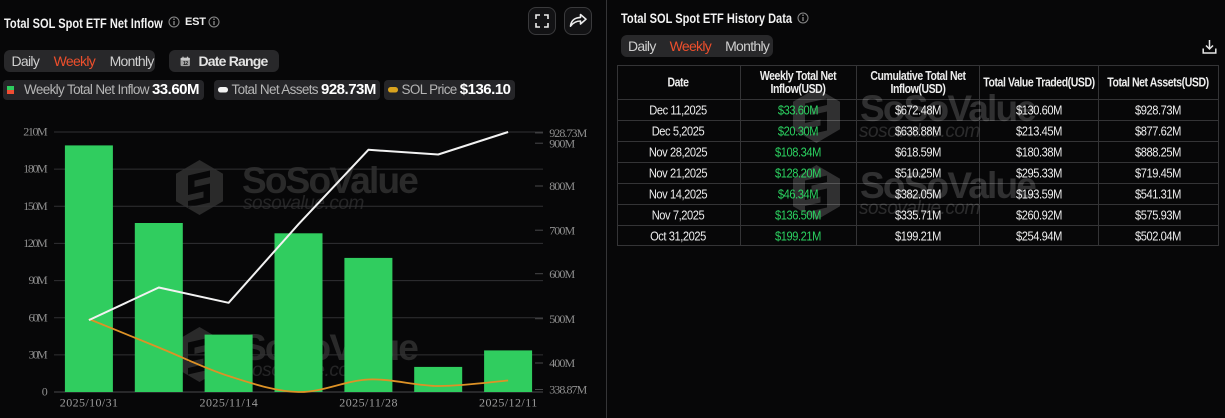  I want to click on svg-text: 120M, so click(35, 243).